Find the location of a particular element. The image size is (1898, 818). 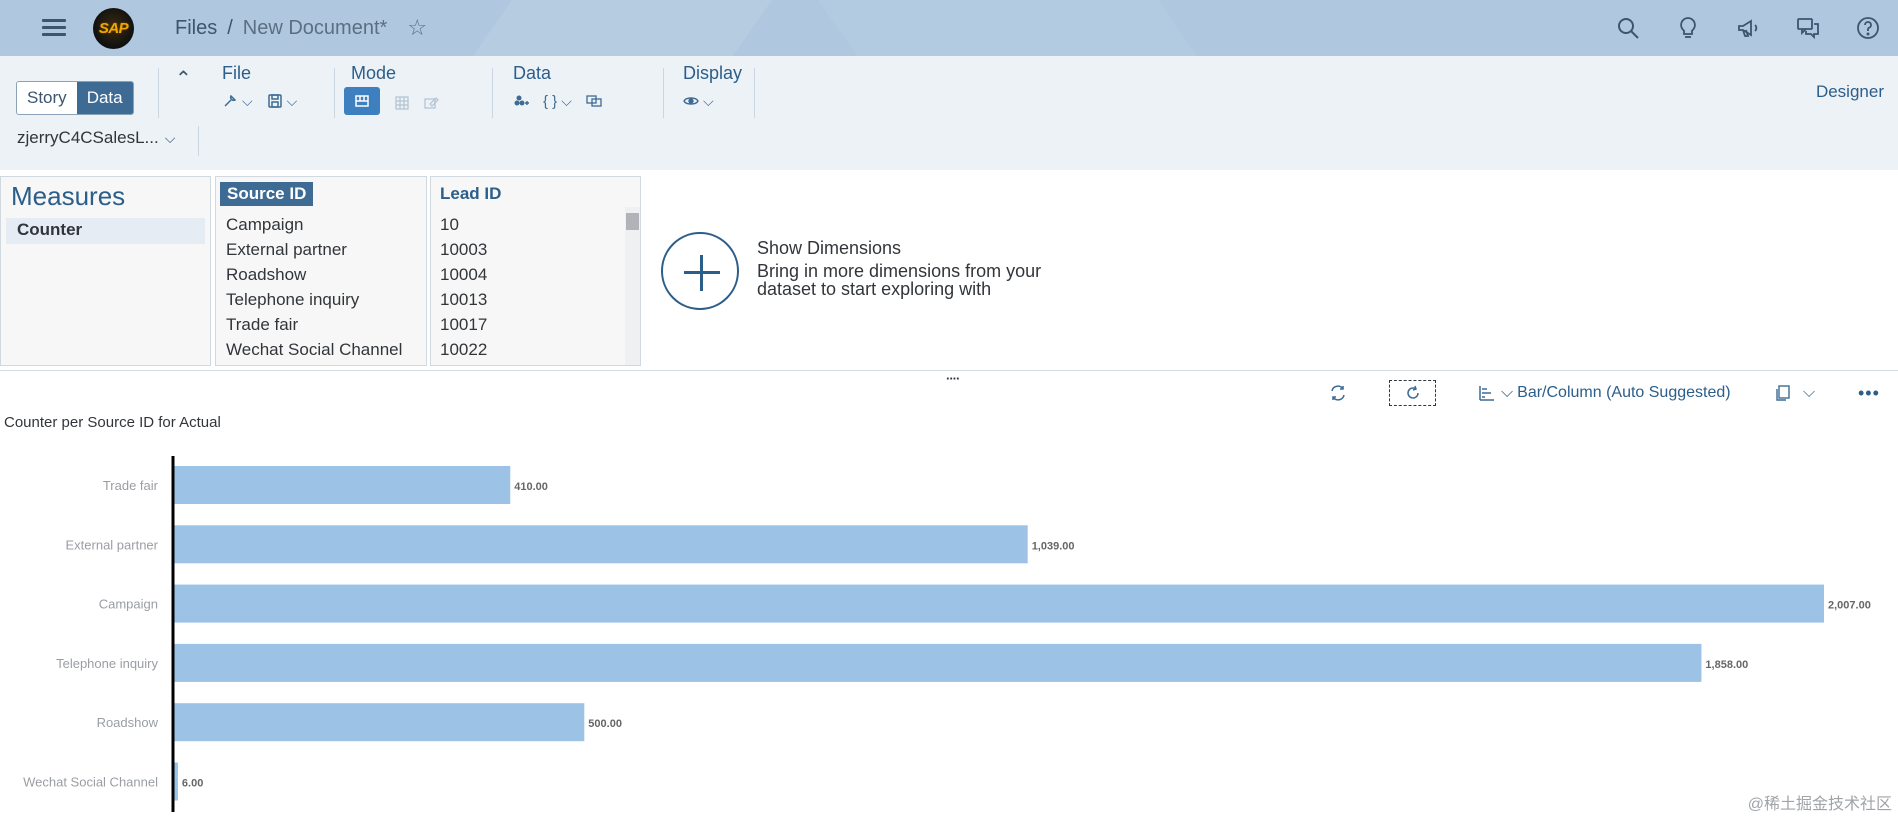

show-dimensions-title: Show Dimensions is located at coordinates (829, 248).